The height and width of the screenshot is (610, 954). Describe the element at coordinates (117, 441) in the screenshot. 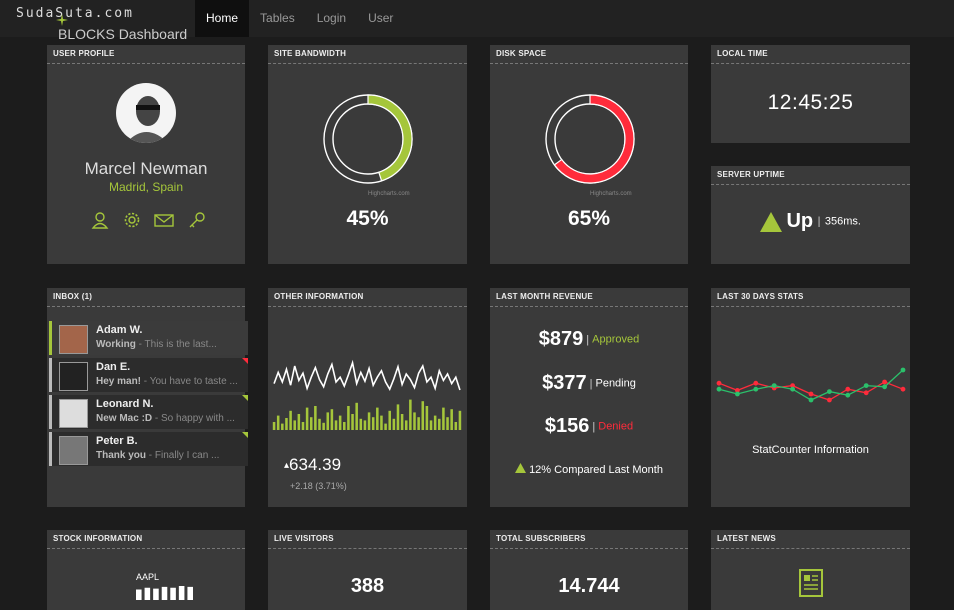

I see `message-sender: Peter B.` at that location.